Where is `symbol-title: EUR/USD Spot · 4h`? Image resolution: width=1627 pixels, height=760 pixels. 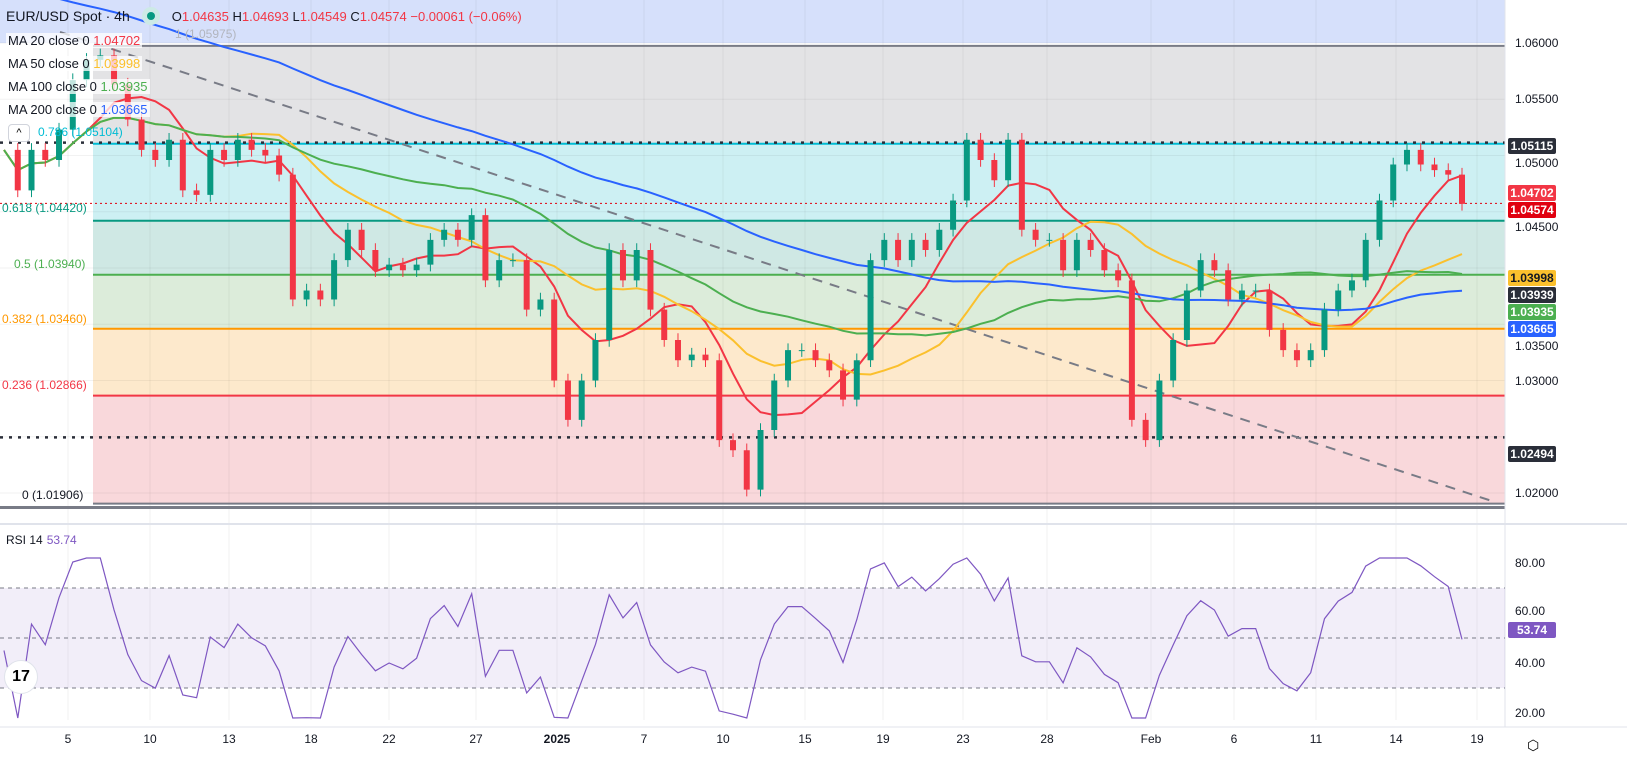
symbol-title: EUR/USD Spot · 4h is located at coordinates (68, 16).